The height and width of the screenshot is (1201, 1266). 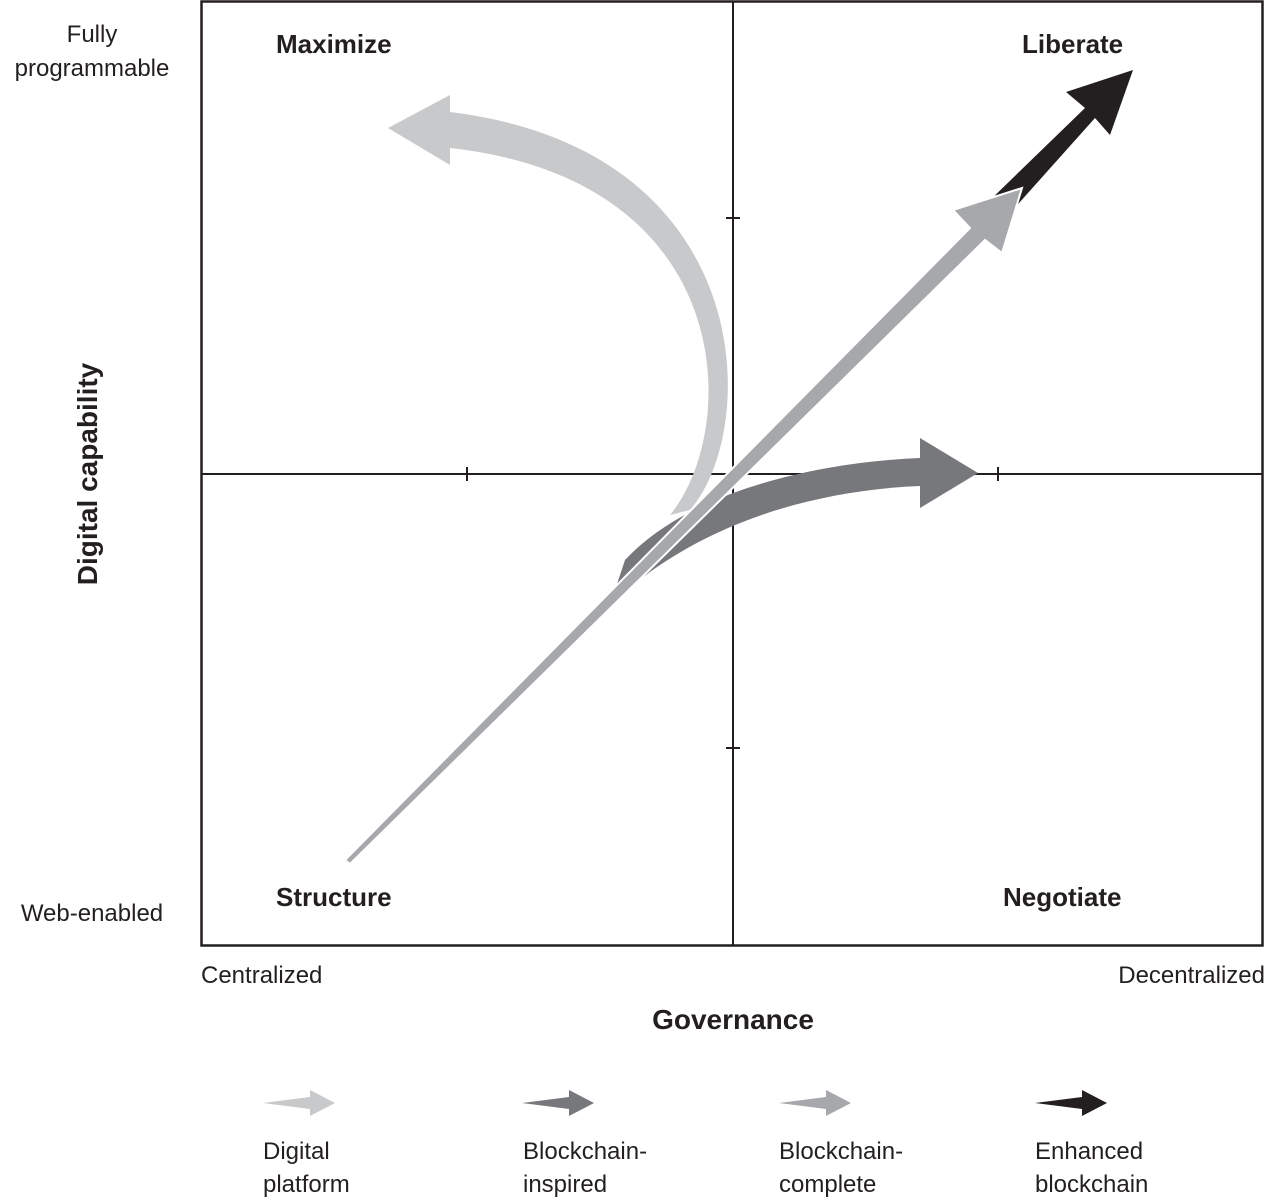 What do you see at coordinates (585, 1168) in the screenshot?
I see `legend-item-blockchain-inspired: Blockchain- inspired` at bounding box center [585, 1168].